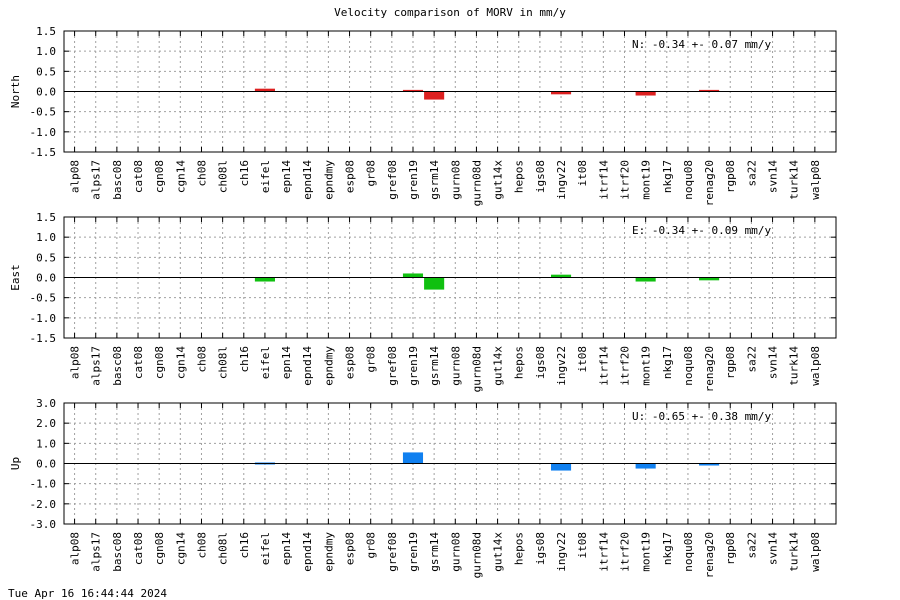  What do you see at coordinates (519, 362) in the screenshot?
I see `x-tick-label: hepos` at bounding box center [519, 362].